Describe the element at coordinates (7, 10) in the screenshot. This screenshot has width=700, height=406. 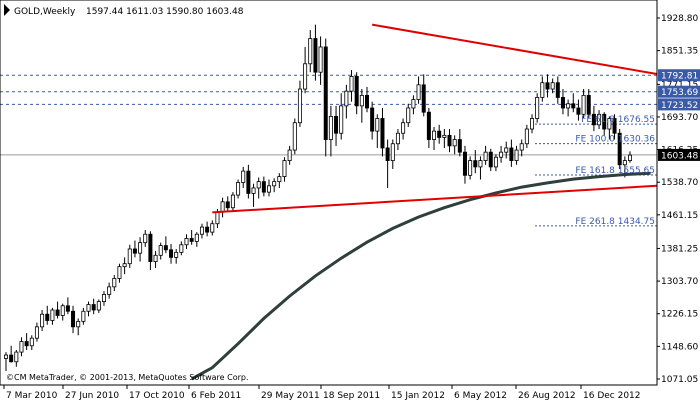
I see `collapse-triangle-icon` at that location.